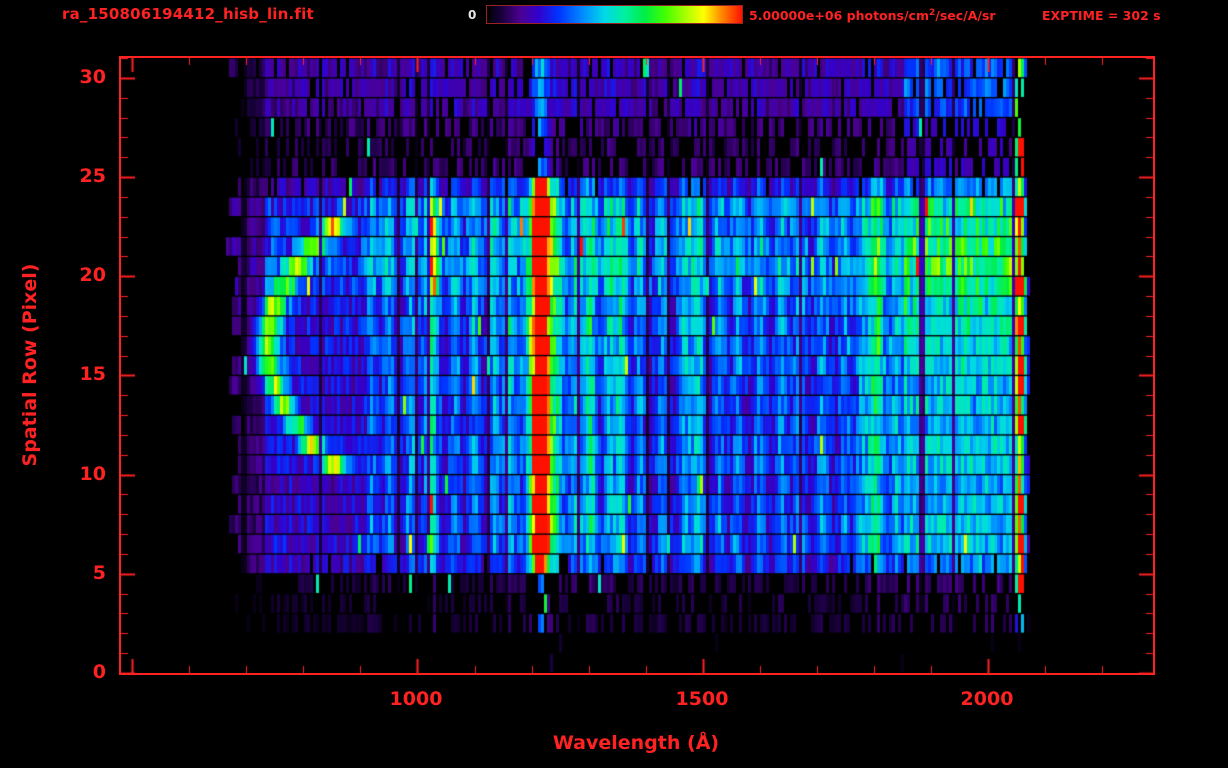 This screenshot has height=768, width=1228. Describe the element at coordinates (92, 474) in the screenshot. I see `y-tick-label-10: 10` at that location.